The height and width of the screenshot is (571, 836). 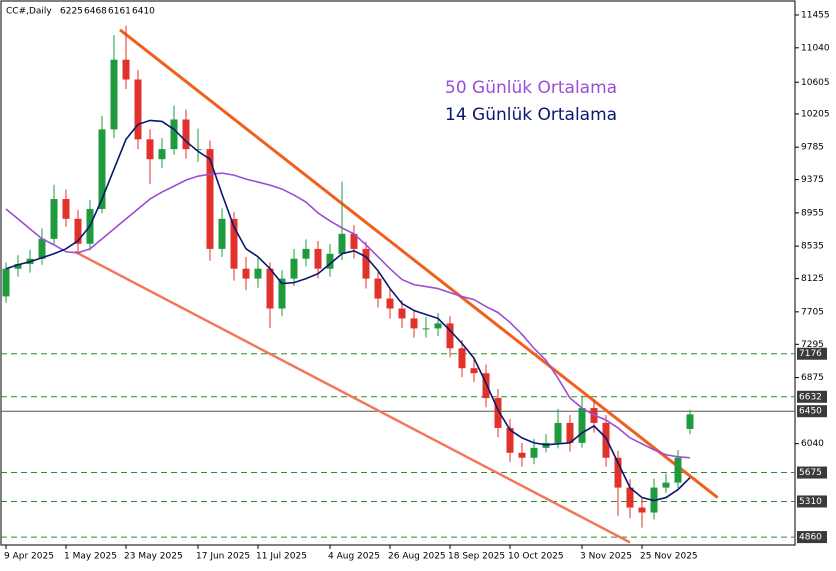 I want to click on legend-entry: 50 Günlük Ortalama, so click(x=531, y=88).